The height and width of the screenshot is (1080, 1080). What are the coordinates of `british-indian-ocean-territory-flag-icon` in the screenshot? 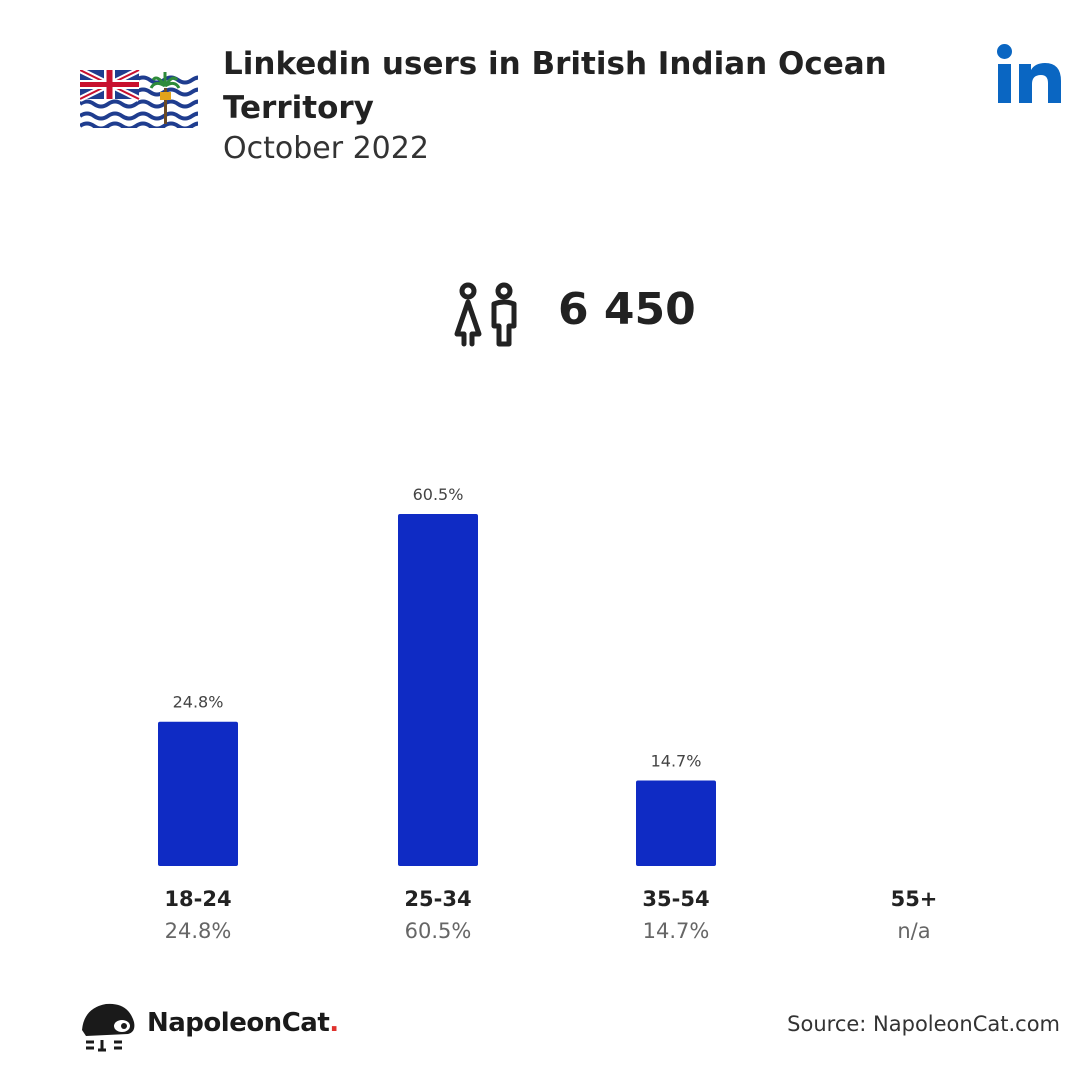 It's located at (139, 99).